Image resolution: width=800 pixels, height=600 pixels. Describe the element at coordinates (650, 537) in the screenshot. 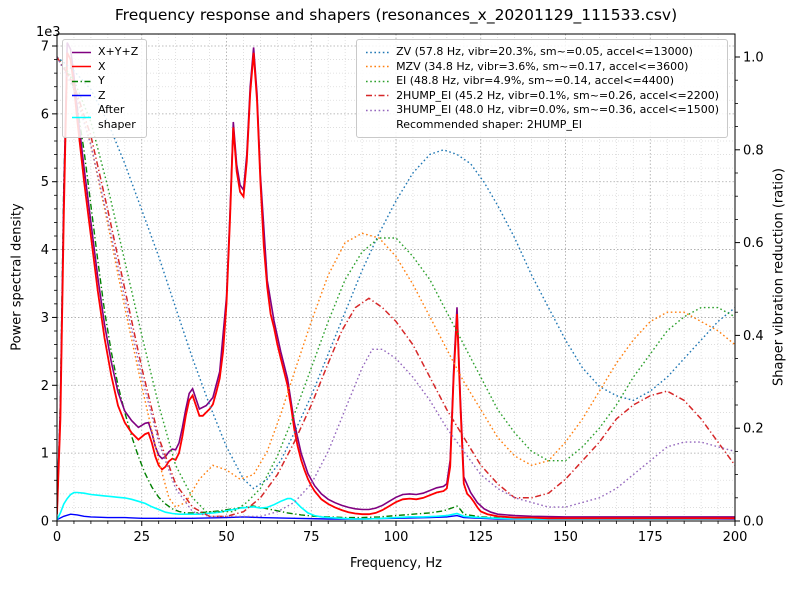

I see `x-tick-label: 175` at that location.